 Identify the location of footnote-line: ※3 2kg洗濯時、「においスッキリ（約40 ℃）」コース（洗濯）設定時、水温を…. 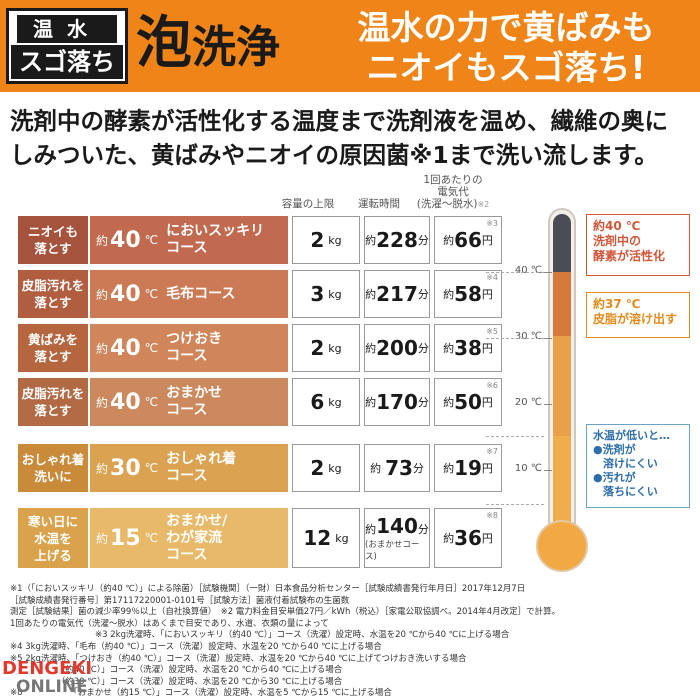
(260, 635).